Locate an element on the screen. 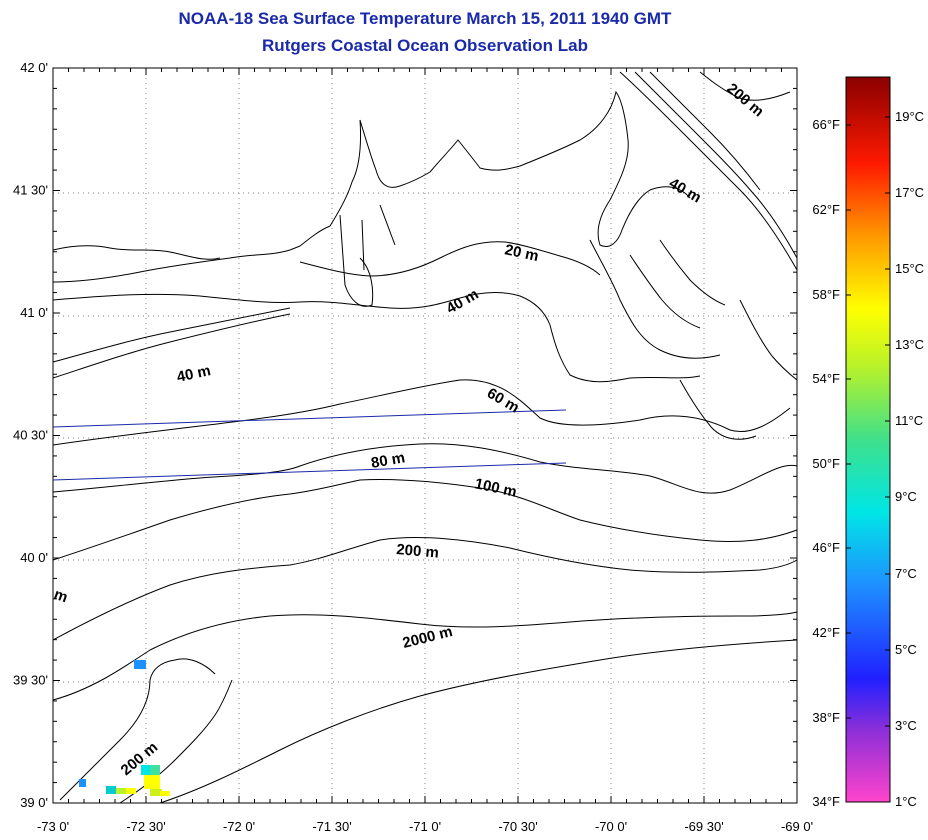  contour-label: 100 m is located at coordinates (495, 487).